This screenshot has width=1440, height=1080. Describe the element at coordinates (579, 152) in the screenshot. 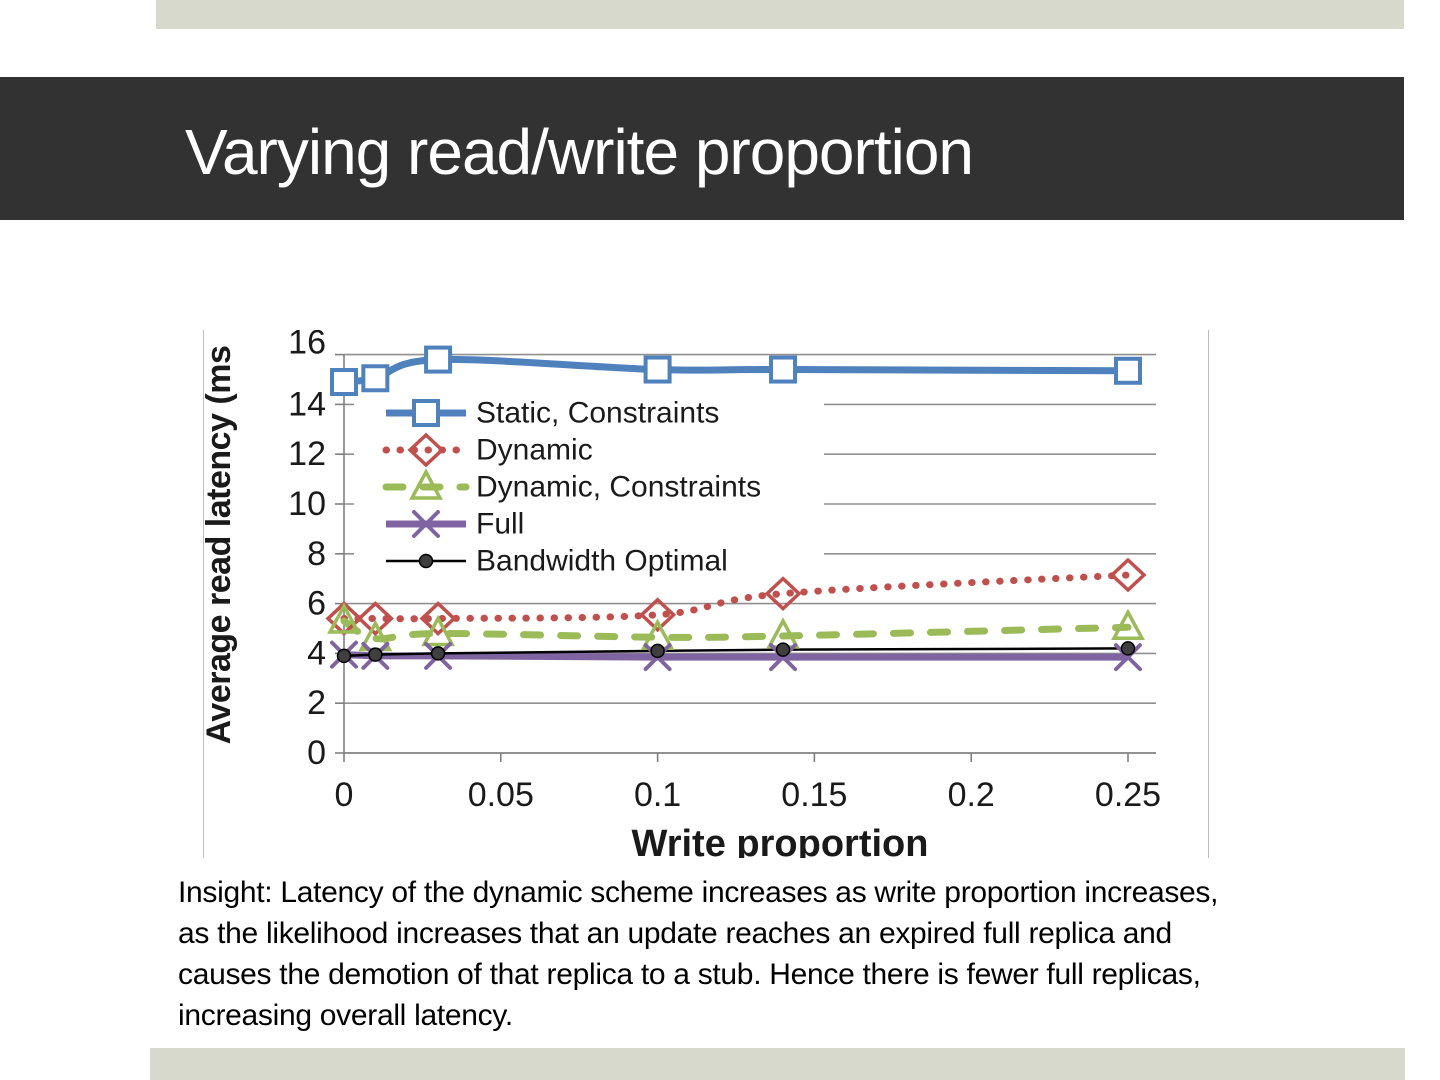

I see `slide-title: Varying read/write proportion` at that location.